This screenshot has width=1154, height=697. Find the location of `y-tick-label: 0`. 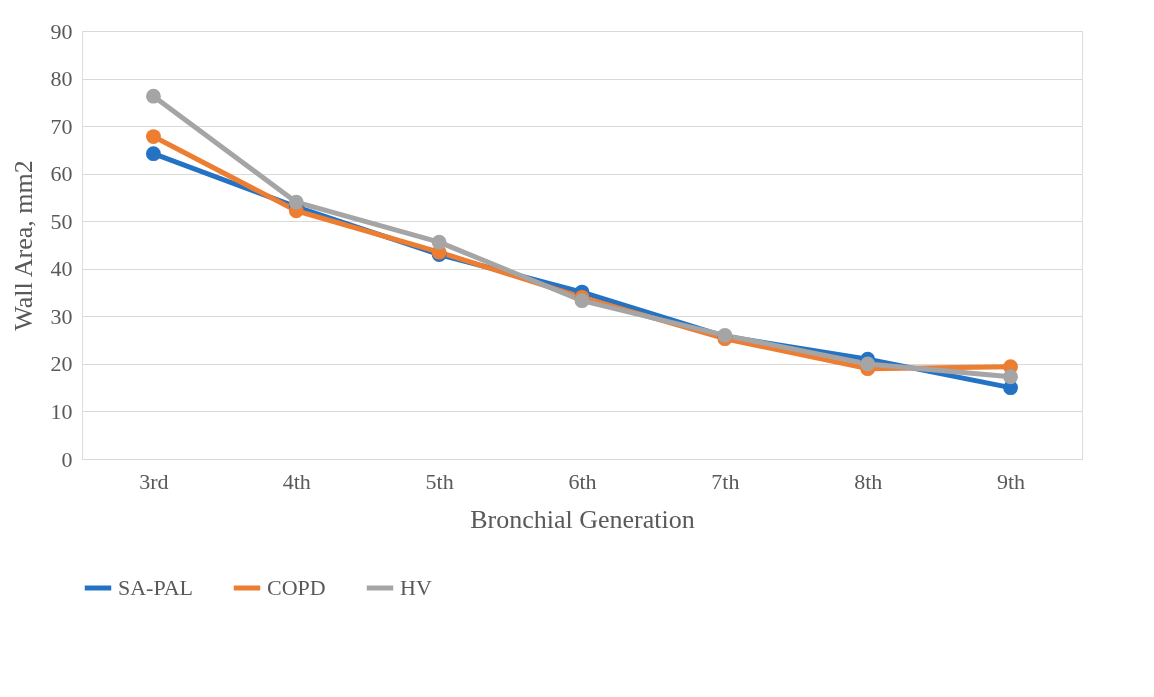

y-tick-label: 0 is located at coordinates (67, 459).